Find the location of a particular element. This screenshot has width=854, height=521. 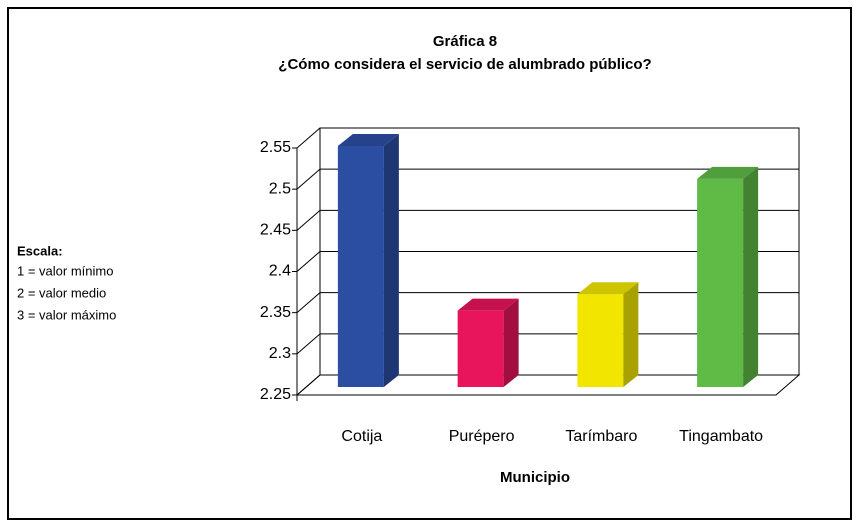

y-tick-label: 2.25 is located at coordinates (275, 394).